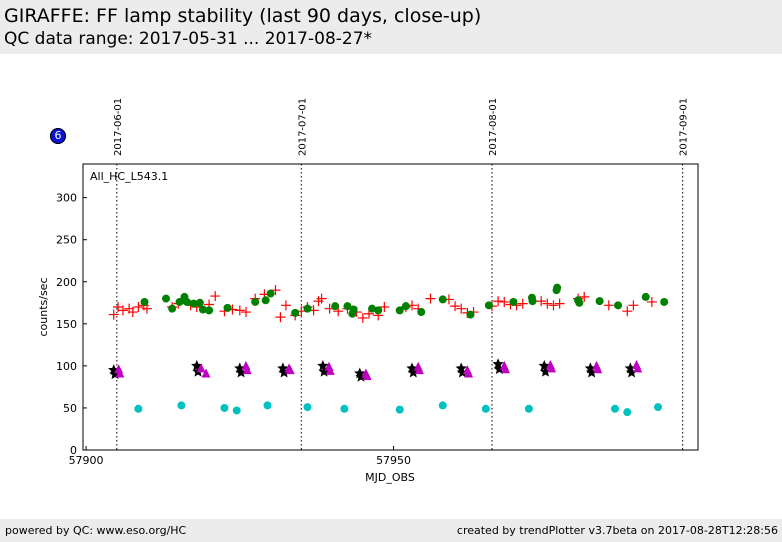 This screenshot has width=782, height=542. Describe the element at coordinates (66, 282) in the screenshot. I see `y-tick-label: 200` at that location.